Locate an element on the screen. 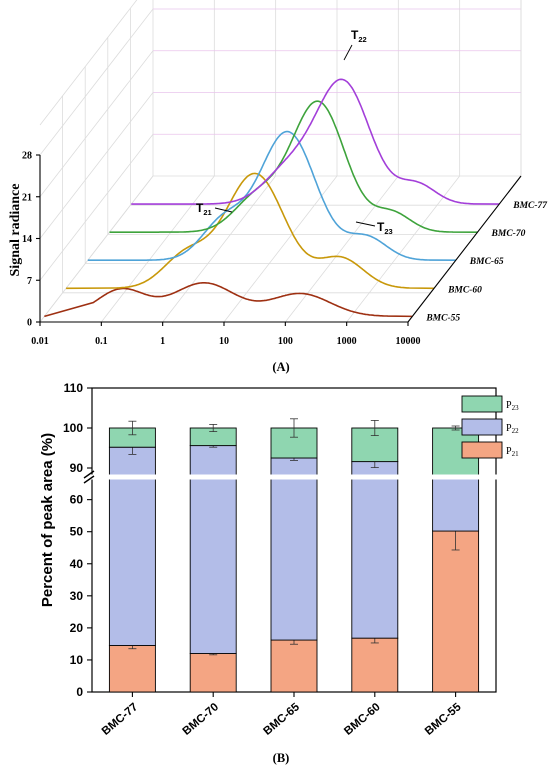 The image size is (550, 771). annotation-sub: 22 is located at coordinates (362, 39).